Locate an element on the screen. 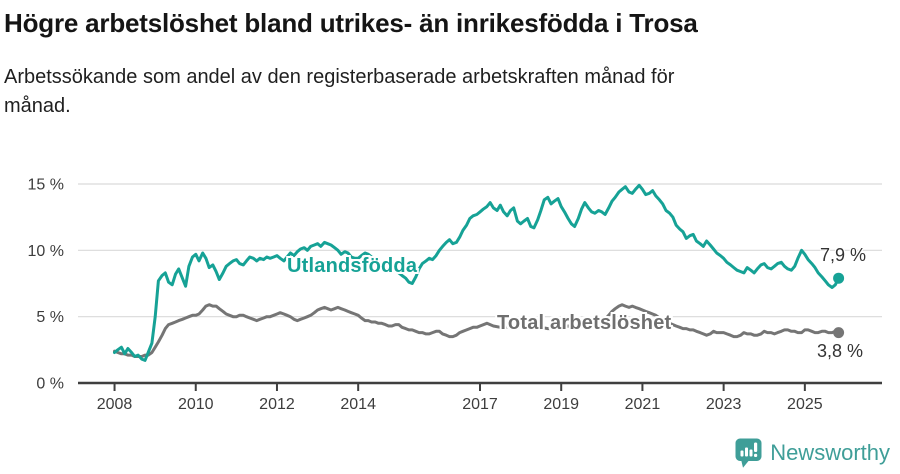 The image size is (900, 474). x-tick-label: 2021 is located at coordinates (643, 404).